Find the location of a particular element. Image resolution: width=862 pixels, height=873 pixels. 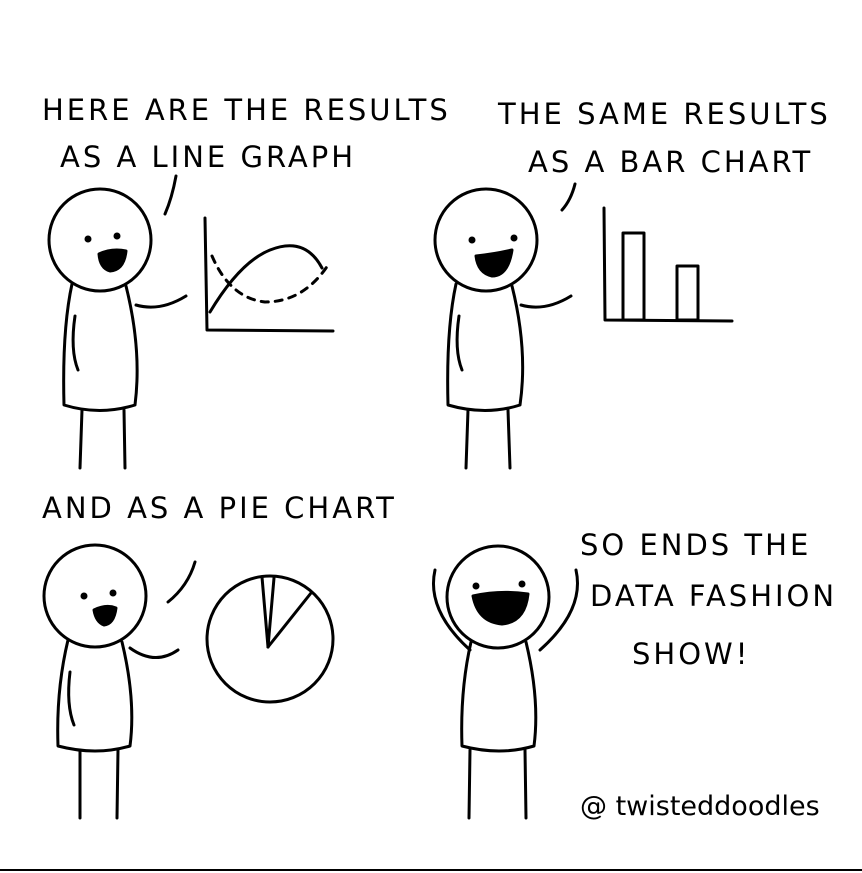

panel1-figure is located at coordinates (117, 322).